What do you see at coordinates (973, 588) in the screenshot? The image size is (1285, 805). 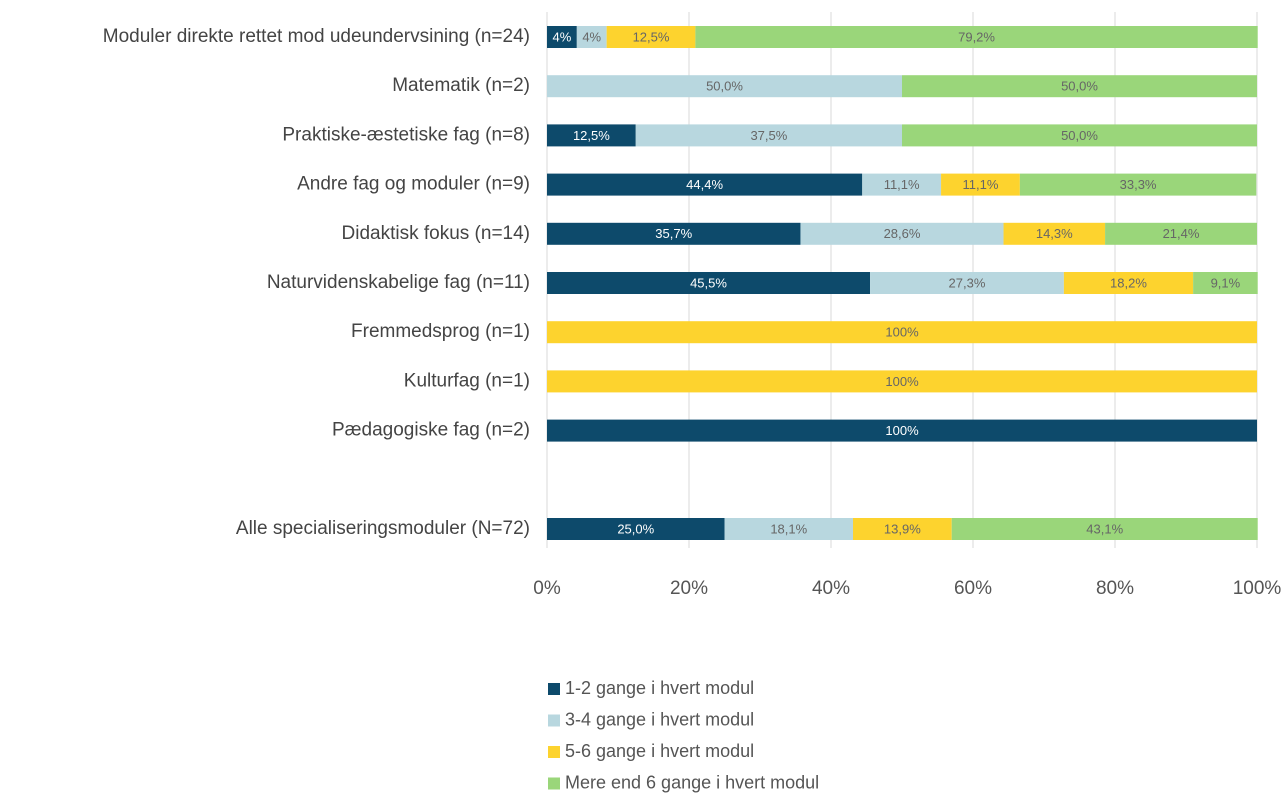 I see `x-tick-label: 60%` at bounding box center [973, 588].